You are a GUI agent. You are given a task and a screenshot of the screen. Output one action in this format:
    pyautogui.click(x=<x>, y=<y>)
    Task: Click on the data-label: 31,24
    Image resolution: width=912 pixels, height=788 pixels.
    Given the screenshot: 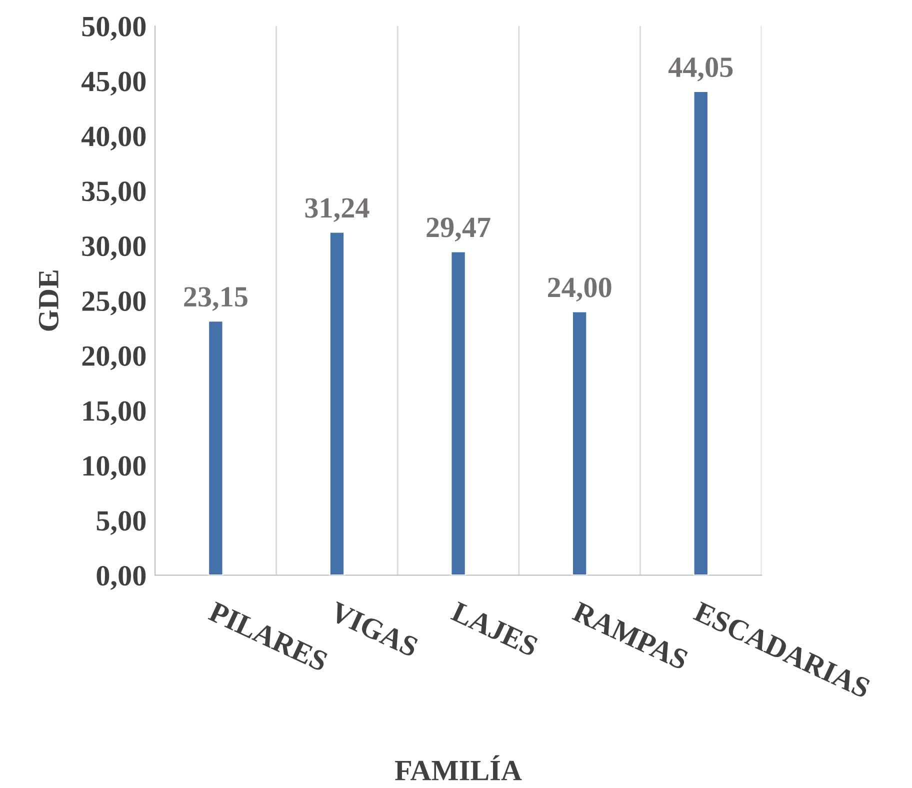 What is the action you would take?
    pyautogui.click(x=337, y=210)
    